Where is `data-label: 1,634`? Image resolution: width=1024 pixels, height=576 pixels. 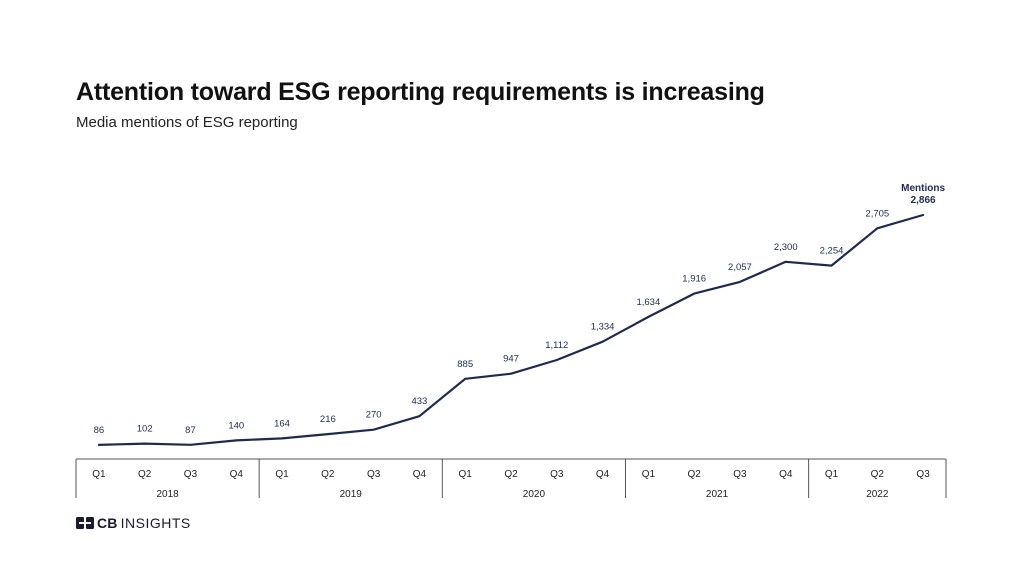 data-label: 1,634 is located at coordinates (648, 302).